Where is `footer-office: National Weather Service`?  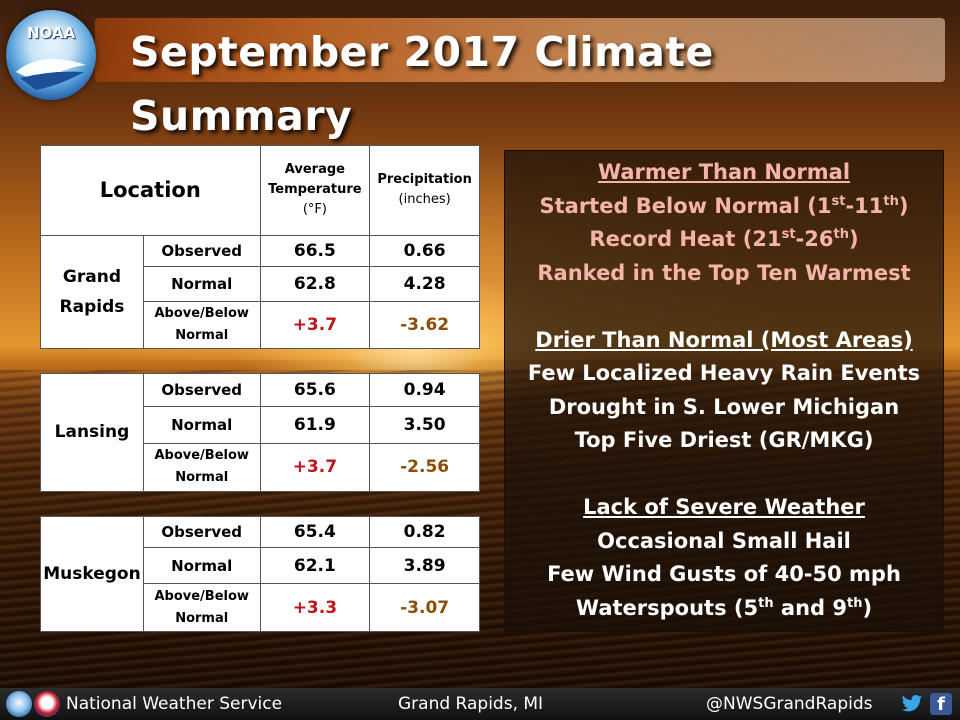
footer-office: National Weather Service is located at coordinates (174, 704).